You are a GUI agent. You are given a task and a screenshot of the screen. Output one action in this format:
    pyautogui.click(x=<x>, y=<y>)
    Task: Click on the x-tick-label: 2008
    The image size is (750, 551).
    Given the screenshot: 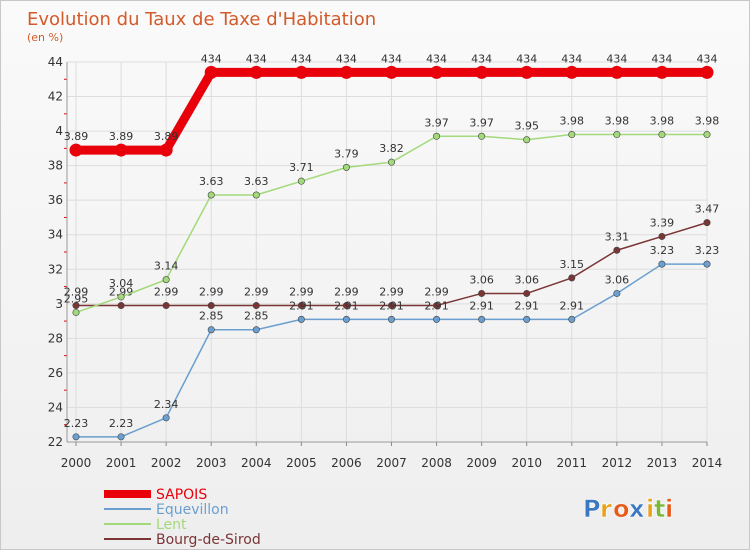 What is the action you would take?
    pyautogui.click(x=436, y=463)
    